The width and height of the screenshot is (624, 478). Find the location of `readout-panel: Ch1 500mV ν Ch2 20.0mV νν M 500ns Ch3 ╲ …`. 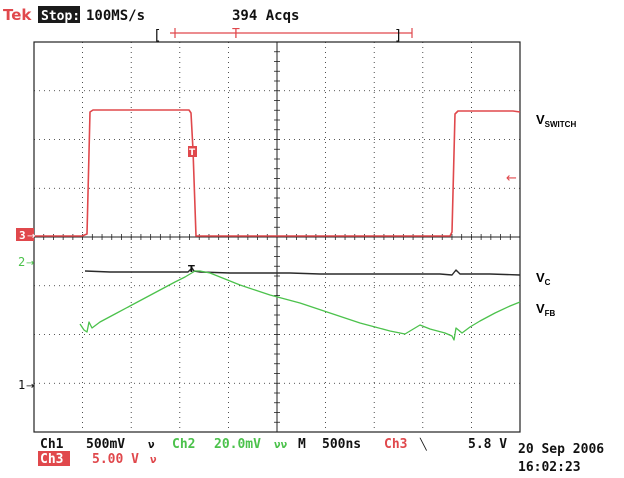

readout-panel: Ch1 500mV ν Ch2 20.0mV νν M 500ns Ch3 ╲ … is located at coordinates (272, 452).